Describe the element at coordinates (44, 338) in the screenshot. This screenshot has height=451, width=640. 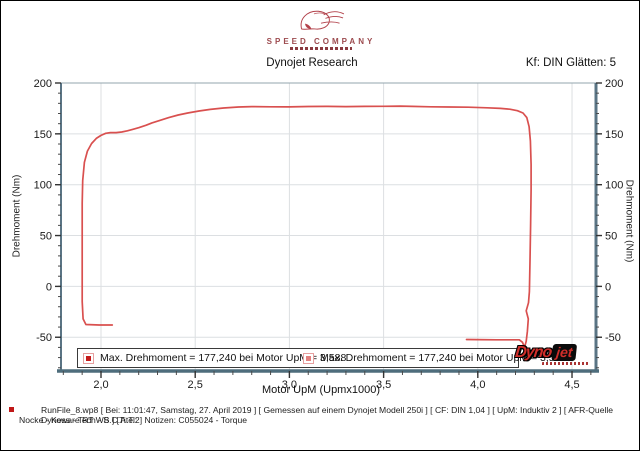
I see `y-tick-label-left: -50` at that location.